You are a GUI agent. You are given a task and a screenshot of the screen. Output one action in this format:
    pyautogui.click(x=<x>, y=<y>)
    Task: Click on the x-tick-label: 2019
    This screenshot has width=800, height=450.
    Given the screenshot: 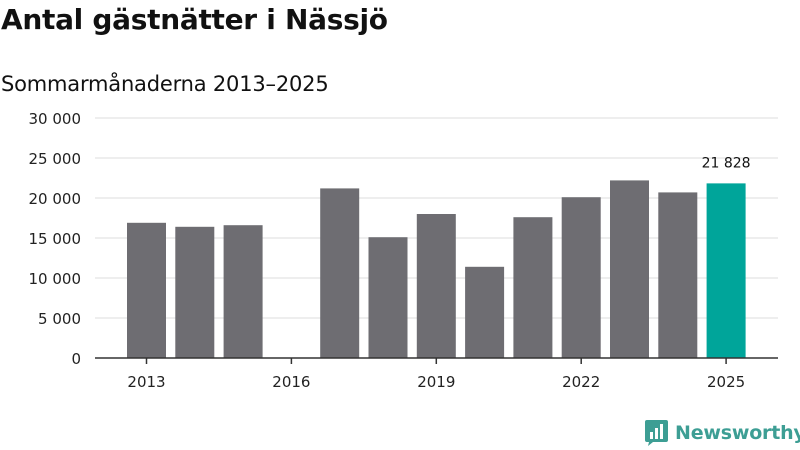 What is the action you would take?
    pyautogui.click(x=436, y=382)
    